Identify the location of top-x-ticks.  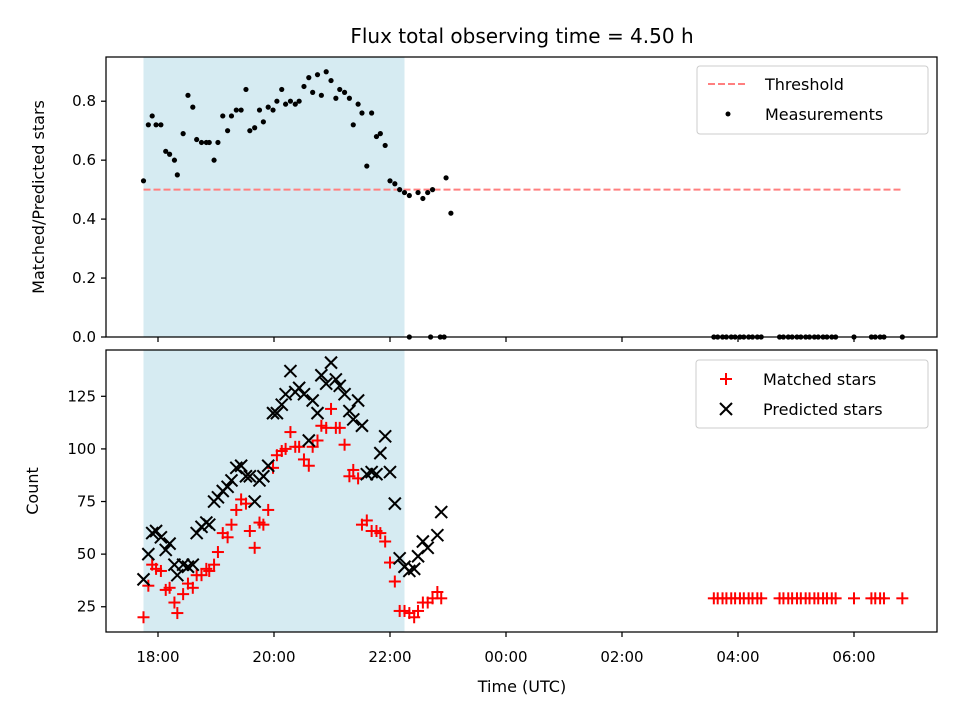
(506, 339).